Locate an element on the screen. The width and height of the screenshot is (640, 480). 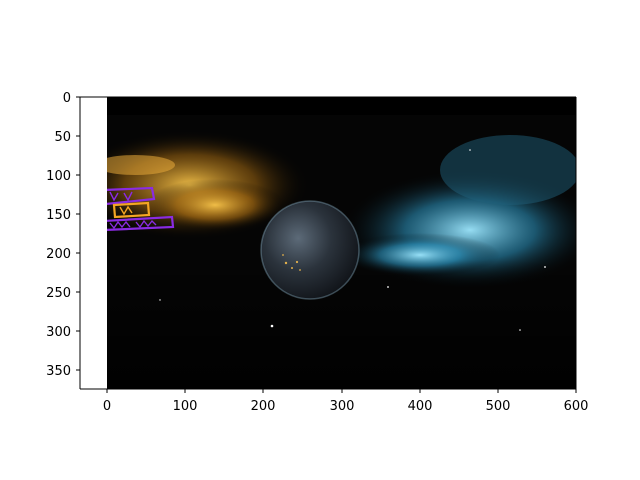
planet is located at coordinates (310, 250).